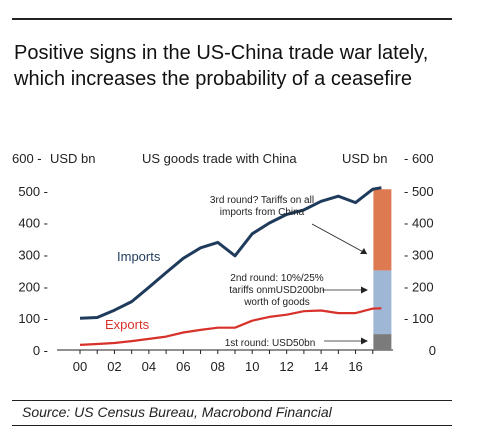  What do you see at coordinates (270, 343) in the screenshot?
I see `annotation-1st-round-line-1: 1st round: USD50bn` at bounding box center [270, 343].